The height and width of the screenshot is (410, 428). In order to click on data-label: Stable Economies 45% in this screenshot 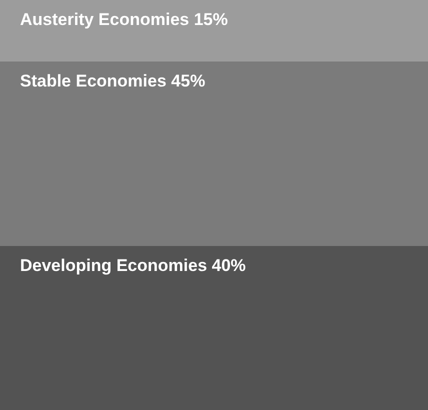, I will do `click(113, 81)`.